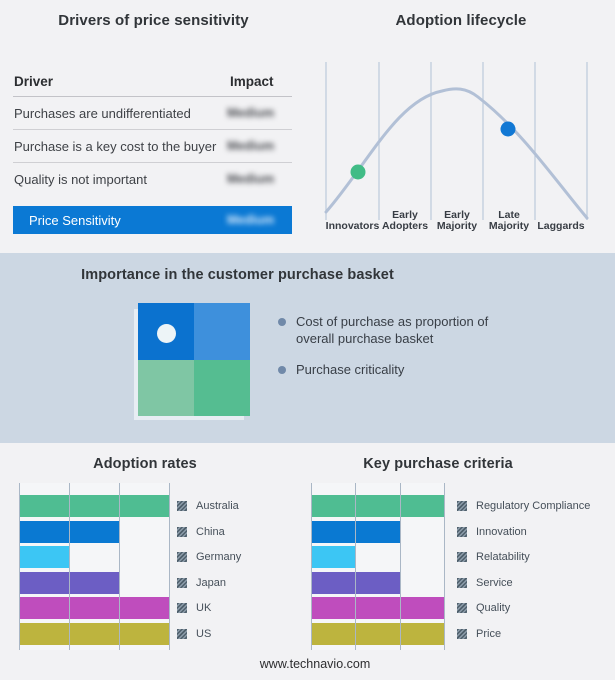 Image resolution: width=615 pixels, height=680 pixels. I want to click on late-majority-marker-dot, so click(508, 129).